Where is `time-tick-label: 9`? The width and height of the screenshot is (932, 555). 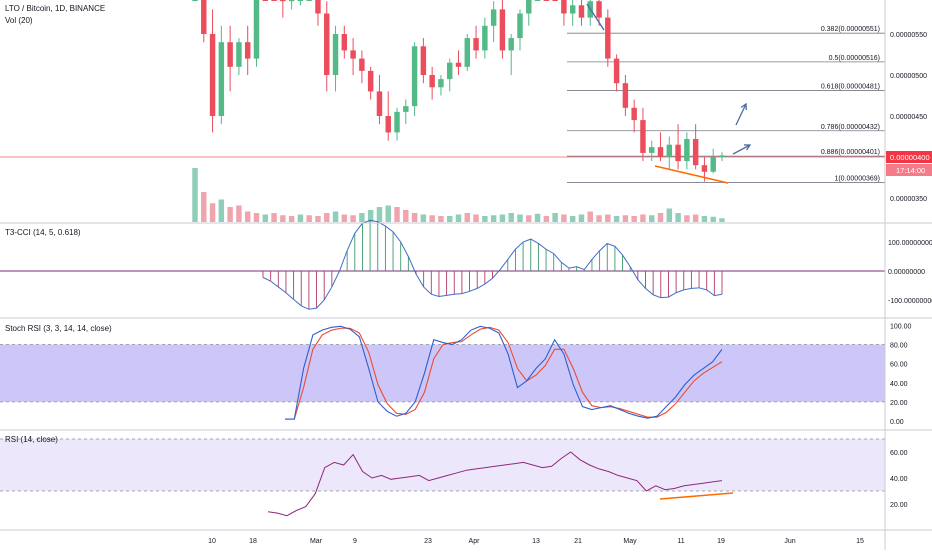
time-tick-label: 9 is located at coordinates (355, 541).